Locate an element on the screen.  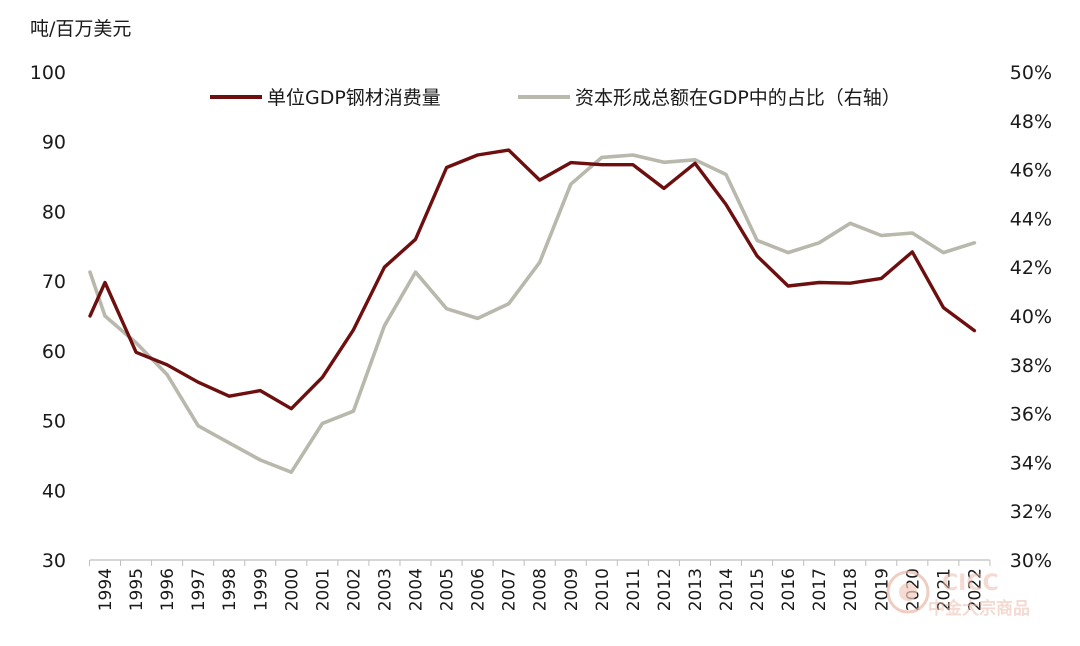
x-tick-label: 2007 is located at coordinates (510, 589).